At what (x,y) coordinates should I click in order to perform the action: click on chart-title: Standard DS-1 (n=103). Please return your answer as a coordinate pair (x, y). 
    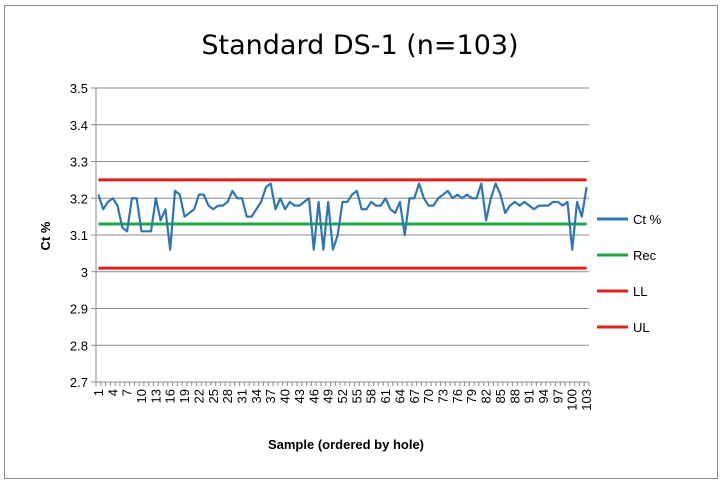
    Looking at the image, I should click on (359, 45).